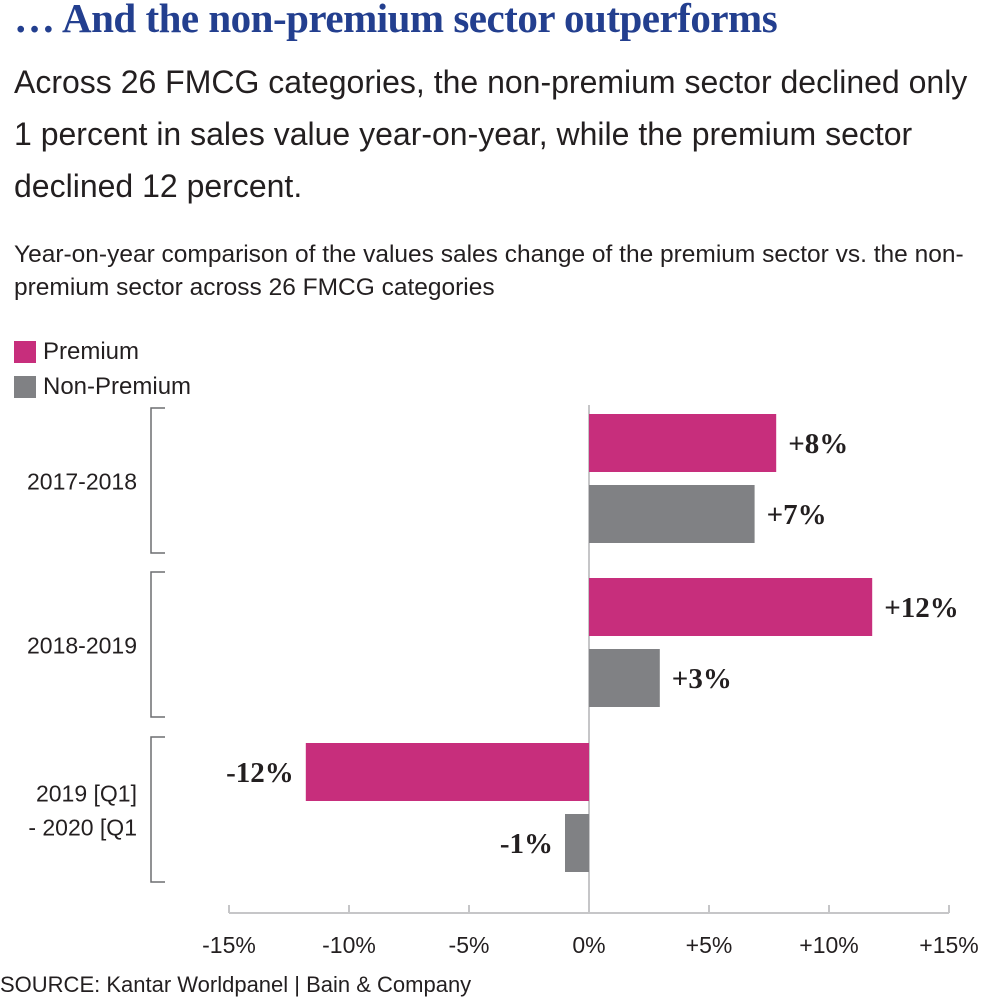 This screenshot has height=1004, width=985. I want to click on x-tick-label: 0%, so click(588, 945).